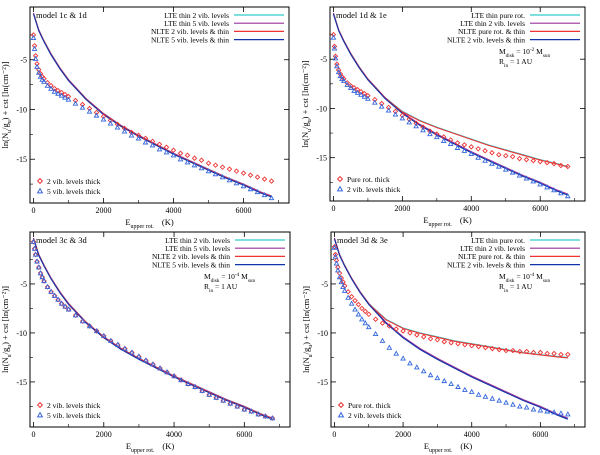 The width and height of the screenshot is (600, 455). I want to click on text-run: 10, so click(231, 276).